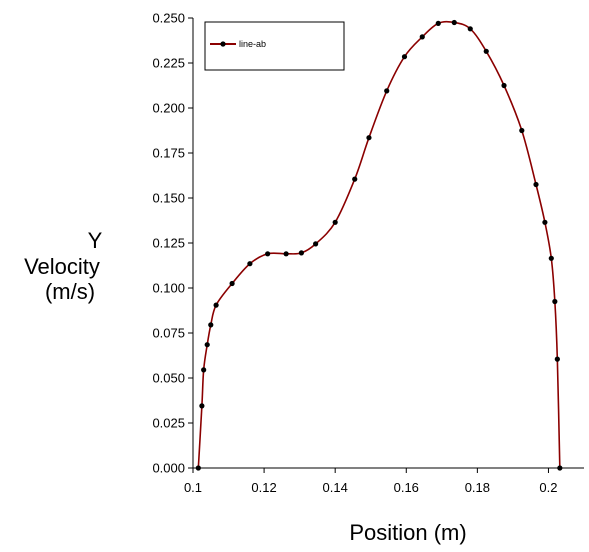 The width and height of the screenshot is (589, 552). Describe the element at coordinates (168, 18) in the screenshot. I see `y-tick-label: 0.250` at that location.